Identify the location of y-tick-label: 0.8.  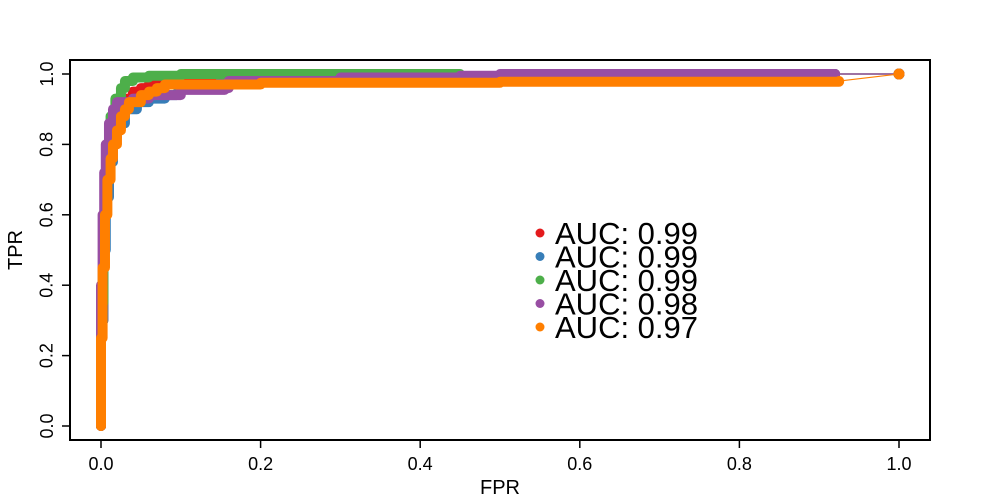
(47, 144).